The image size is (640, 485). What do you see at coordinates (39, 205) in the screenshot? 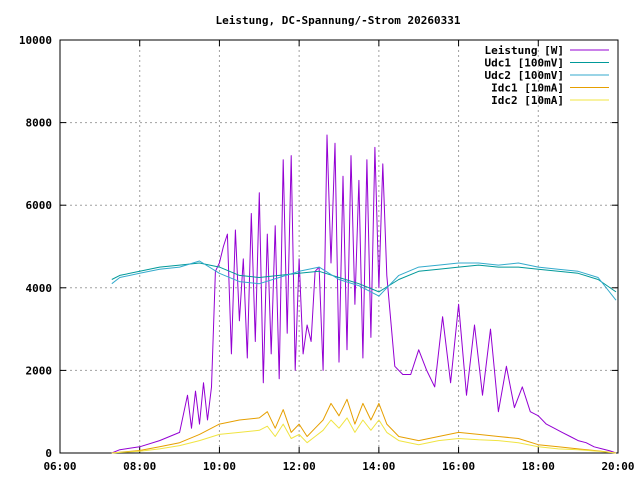
I see `y-tick-label: 6000` at bounding box center [39, 205].